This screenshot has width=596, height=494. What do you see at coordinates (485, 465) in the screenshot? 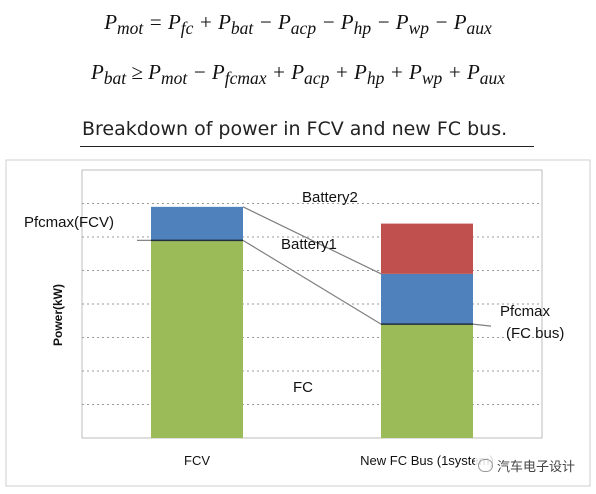
I see `chat-bubble-icon` at bounding box center [485, 465].